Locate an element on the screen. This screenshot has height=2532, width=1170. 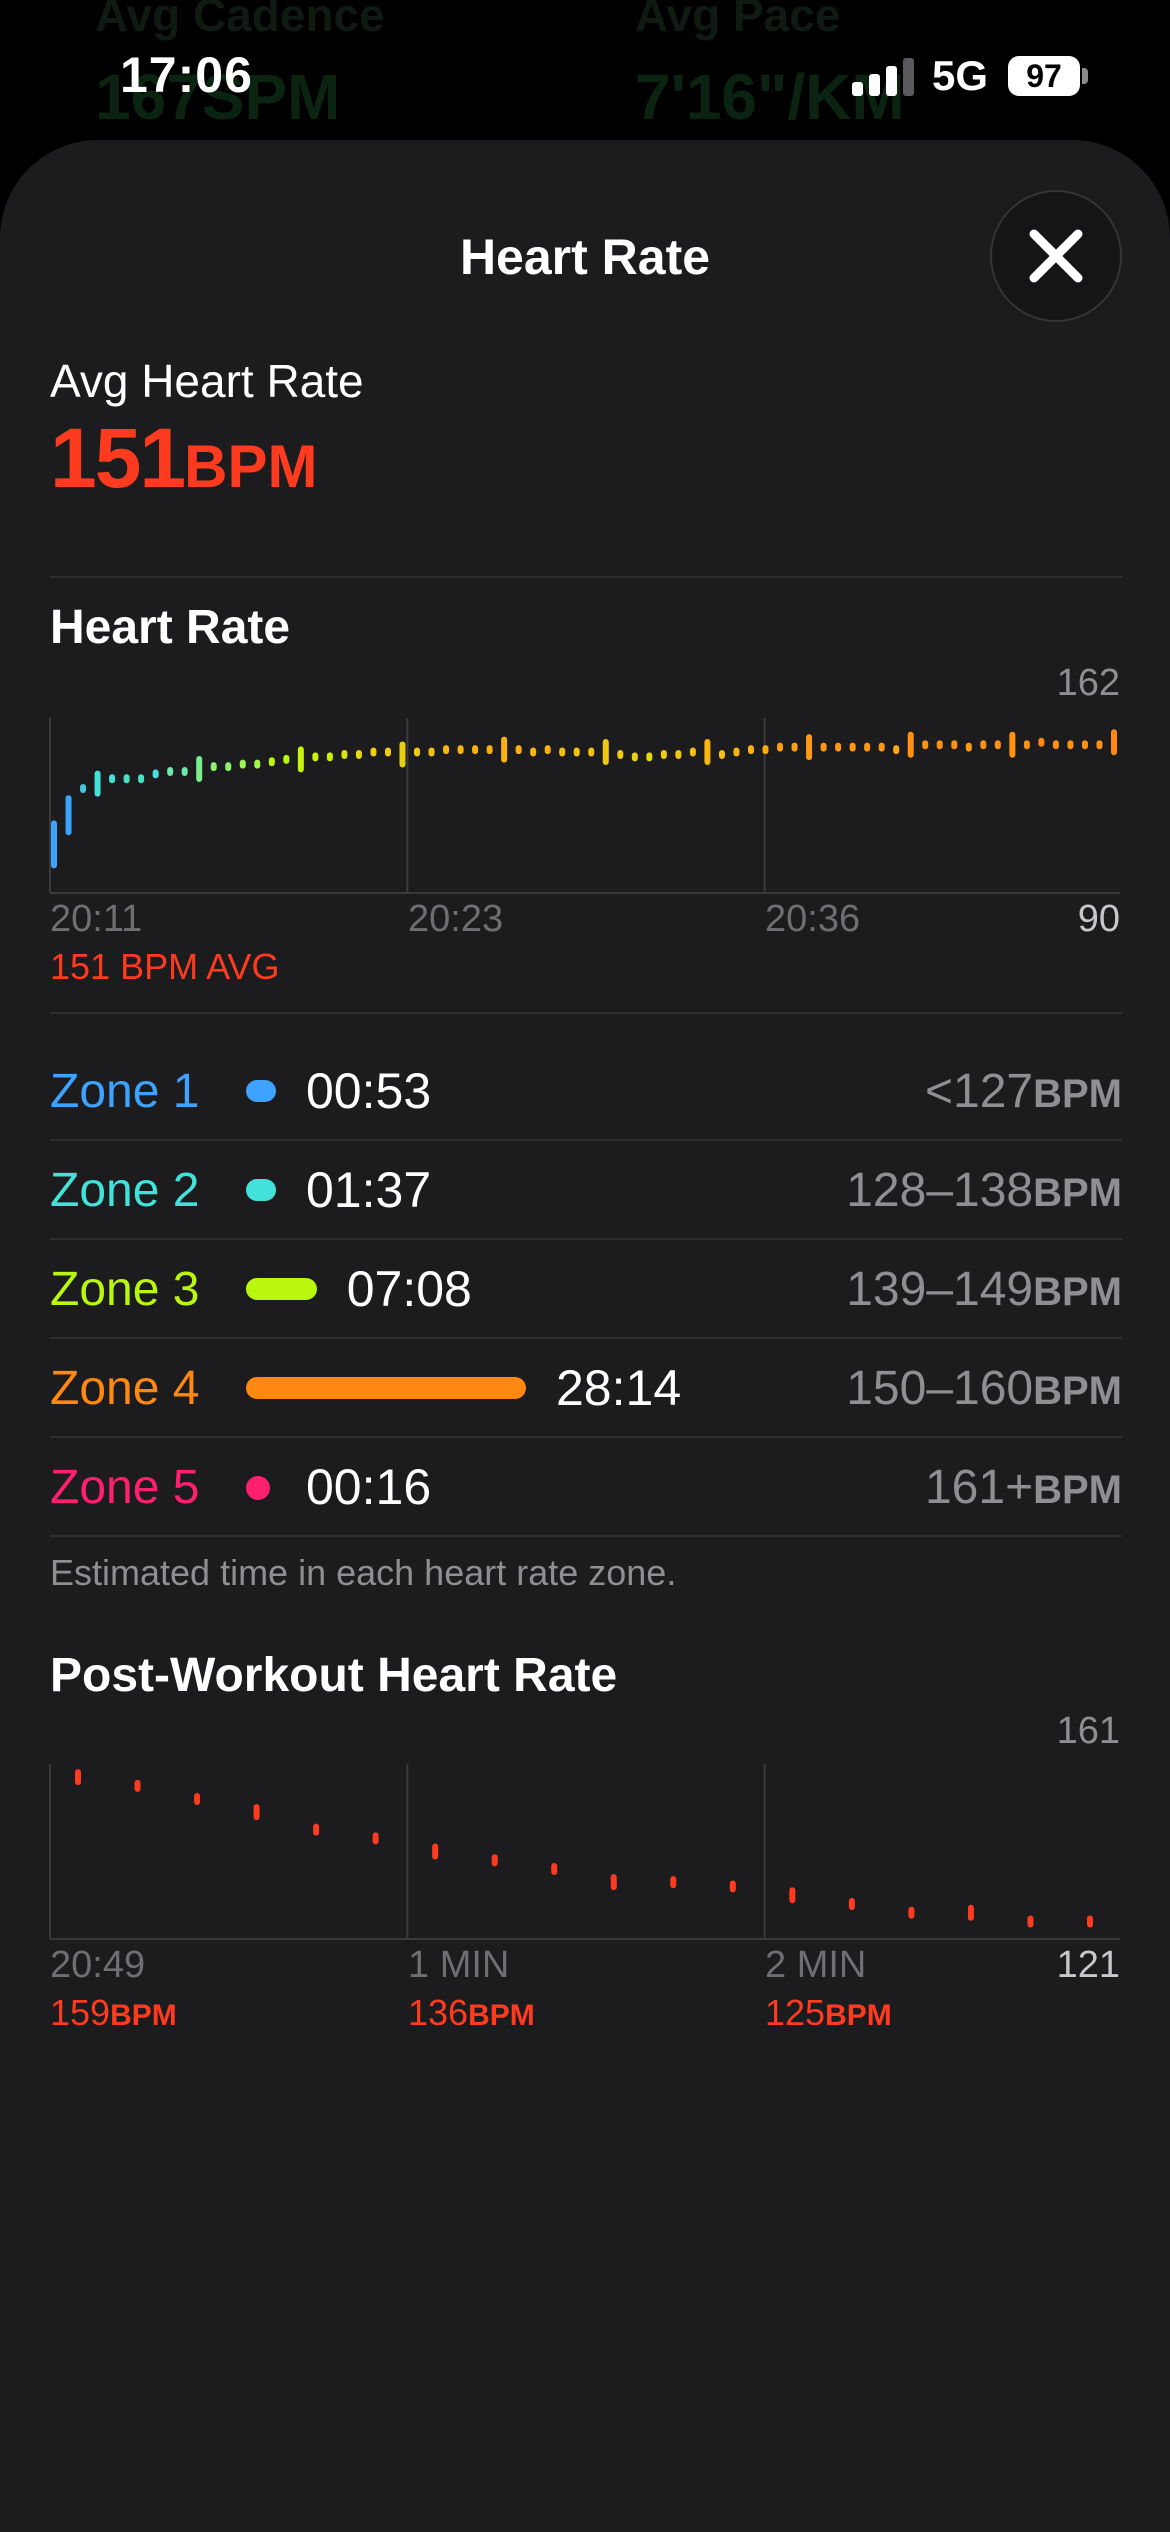
zone-range: 150–160BPM is located at coordinates (984, 1388).